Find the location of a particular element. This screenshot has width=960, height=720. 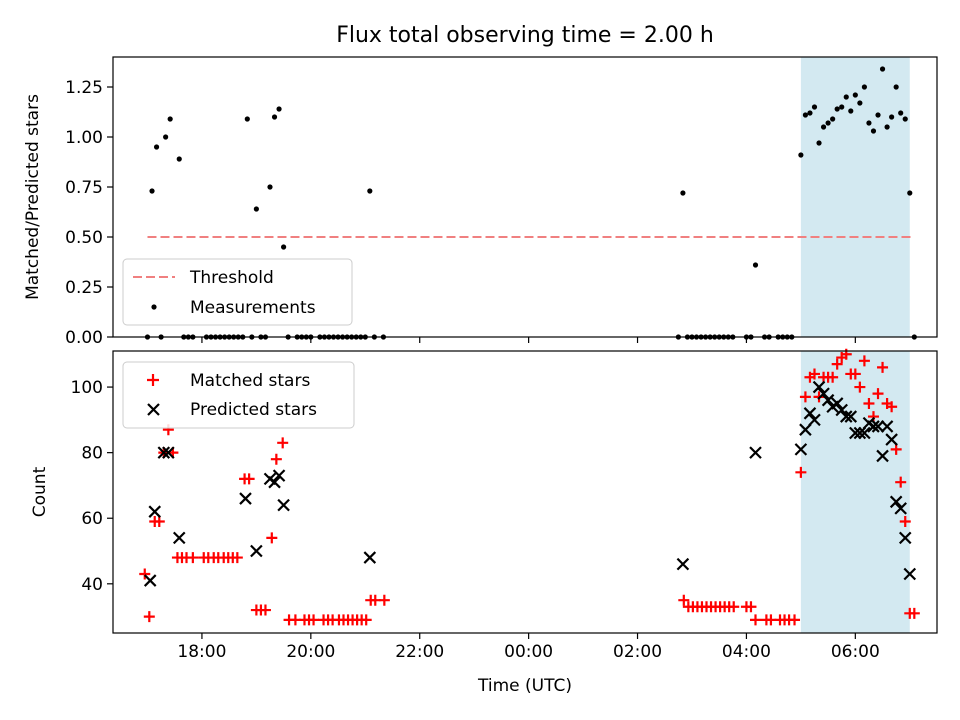

y-tick-label: 0.50 is located at coordinates (84, 238).